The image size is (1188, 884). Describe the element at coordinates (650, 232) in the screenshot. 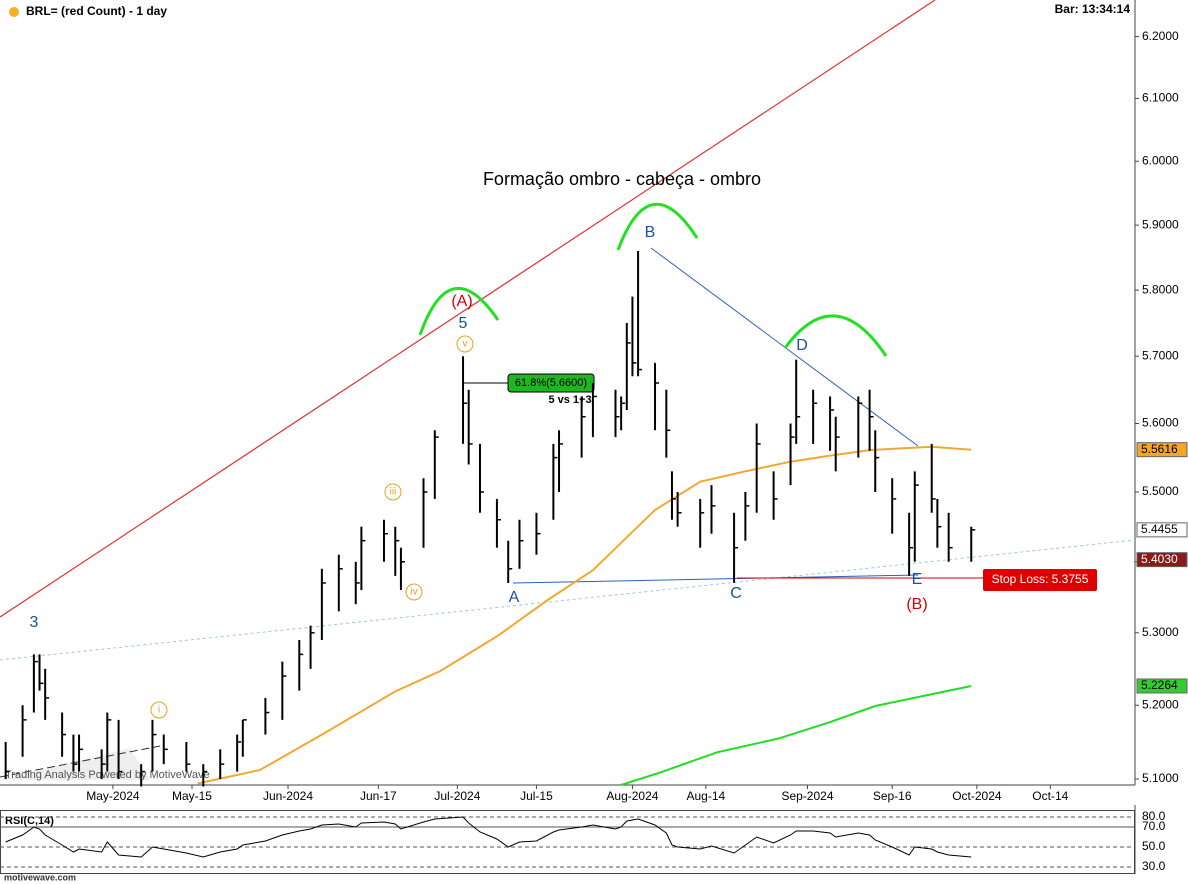

I see `wave-label: B` at that location.